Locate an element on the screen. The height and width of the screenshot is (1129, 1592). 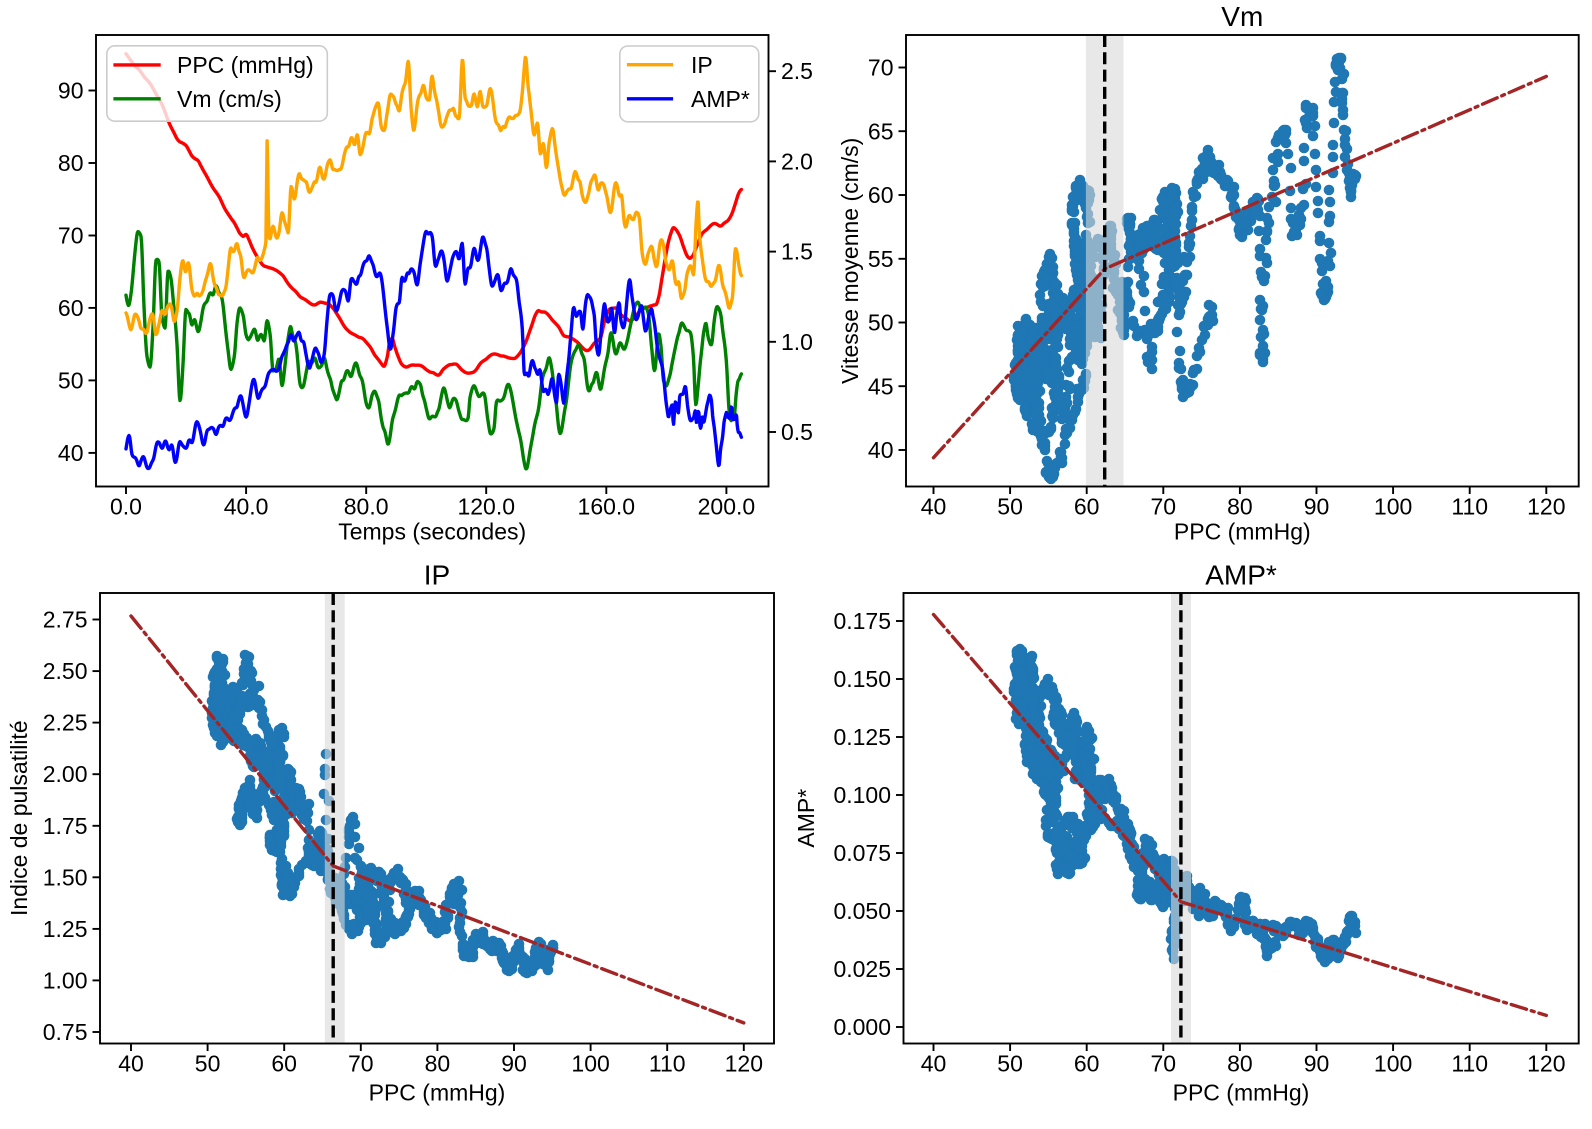
svg-text: 55 is located at coordinates (881, 259).